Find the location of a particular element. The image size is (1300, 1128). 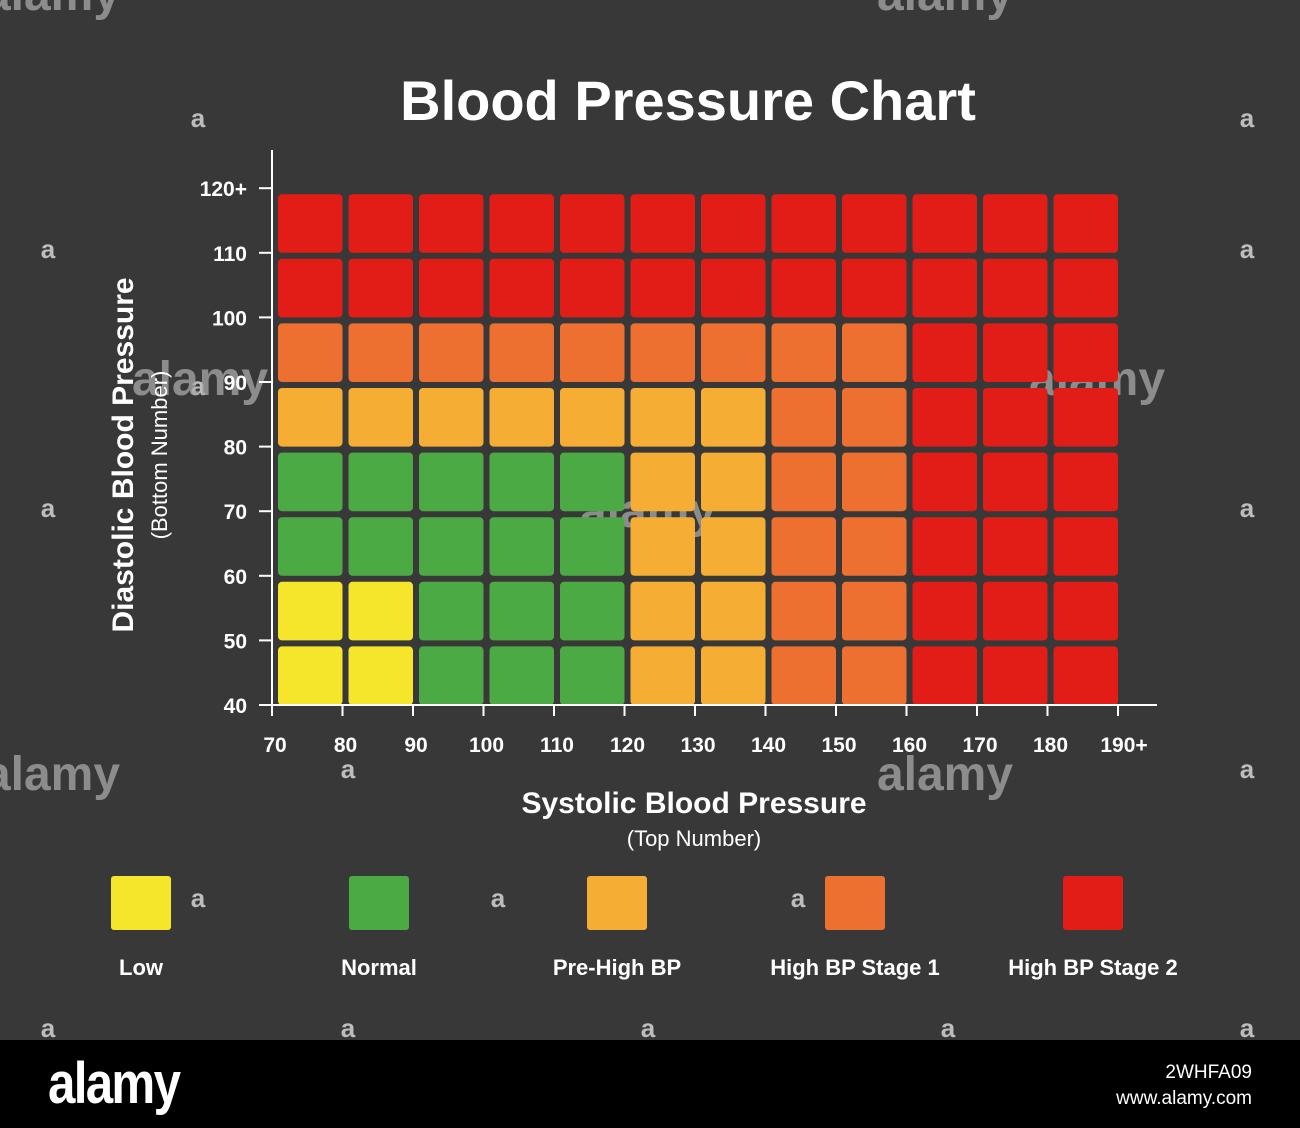

x-axis-subtitle: (Top Number) is located at coordinates (694, 838).